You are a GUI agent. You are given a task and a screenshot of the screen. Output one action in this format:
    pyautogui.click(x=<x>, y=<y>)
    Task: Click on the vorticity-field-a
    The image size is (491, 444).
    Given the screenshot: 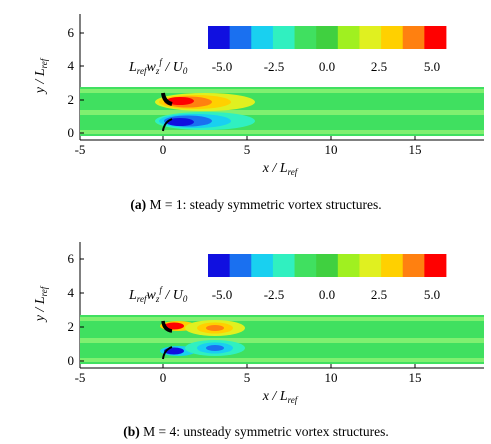 What is the action you would take?
    pyautogui.click(x=282, y=111)
    